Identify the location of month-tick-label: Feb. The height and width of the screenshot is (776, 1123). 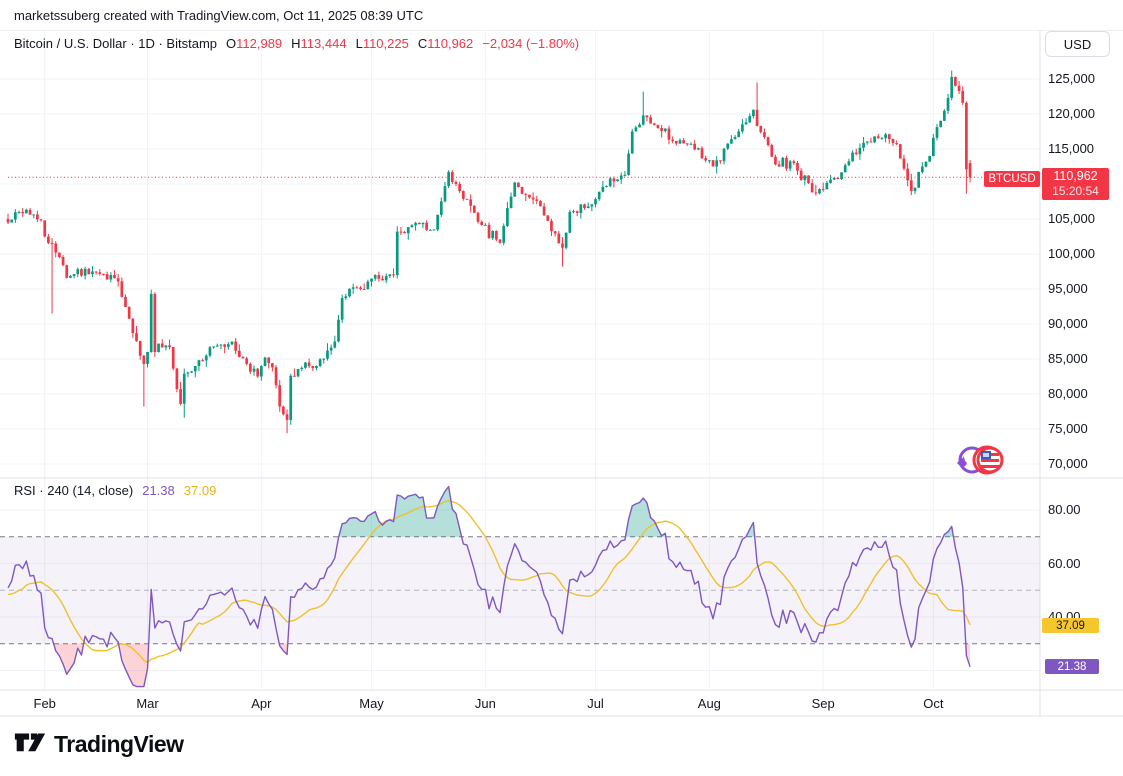
(44, 703).